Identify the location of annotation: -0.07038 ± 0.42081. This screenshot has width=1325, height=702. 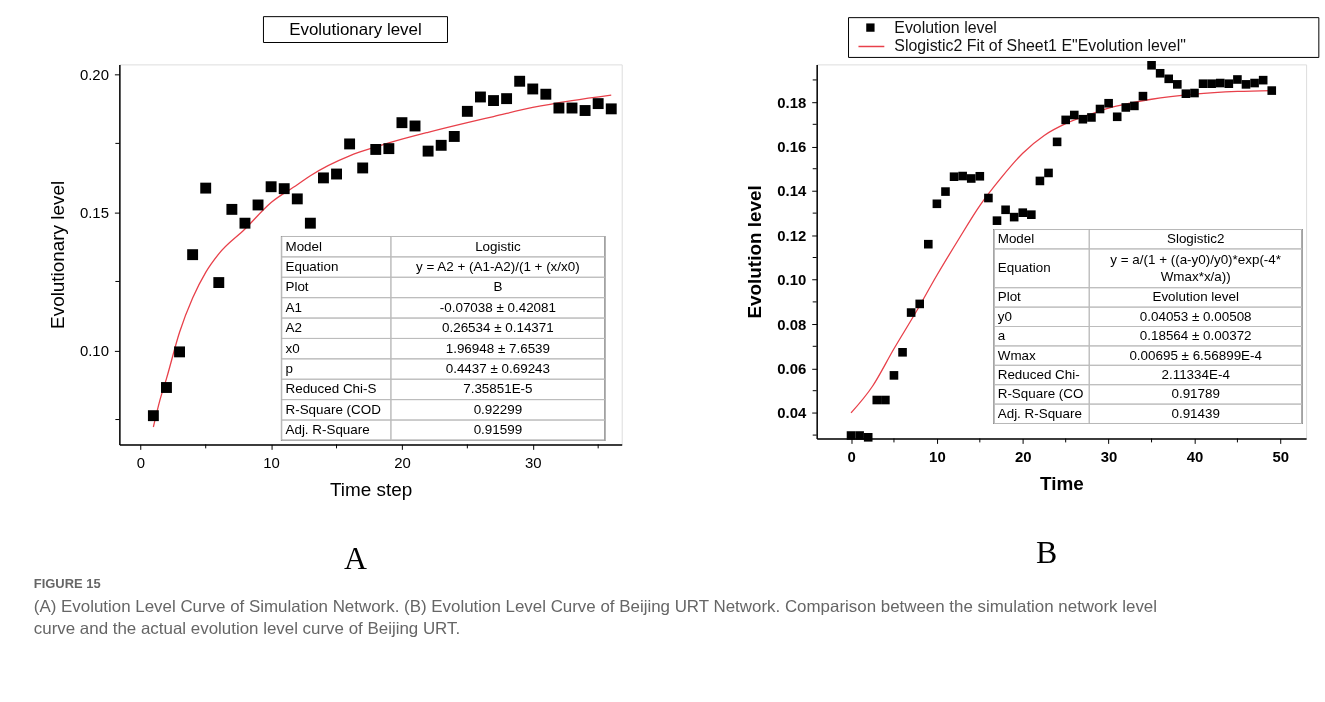
(497, 307).